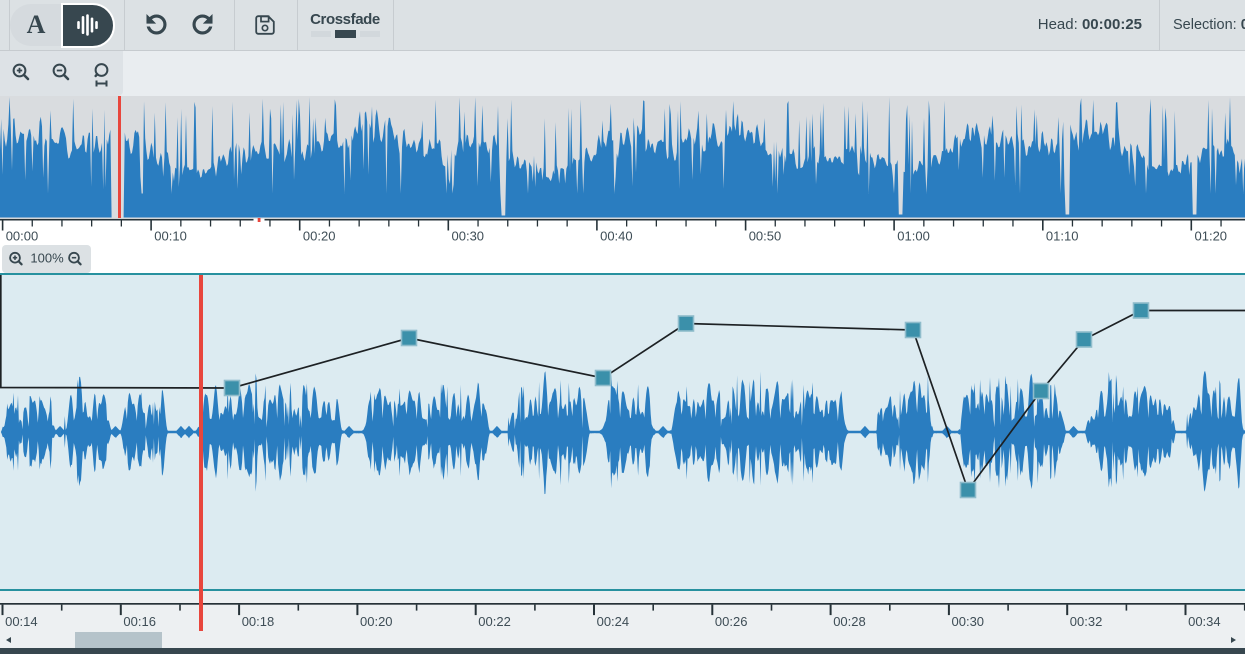  What do you see at coordinates (849, 621) in the screenshot?
I see `svg-text: 00:28` at bounding box center [849, 621].